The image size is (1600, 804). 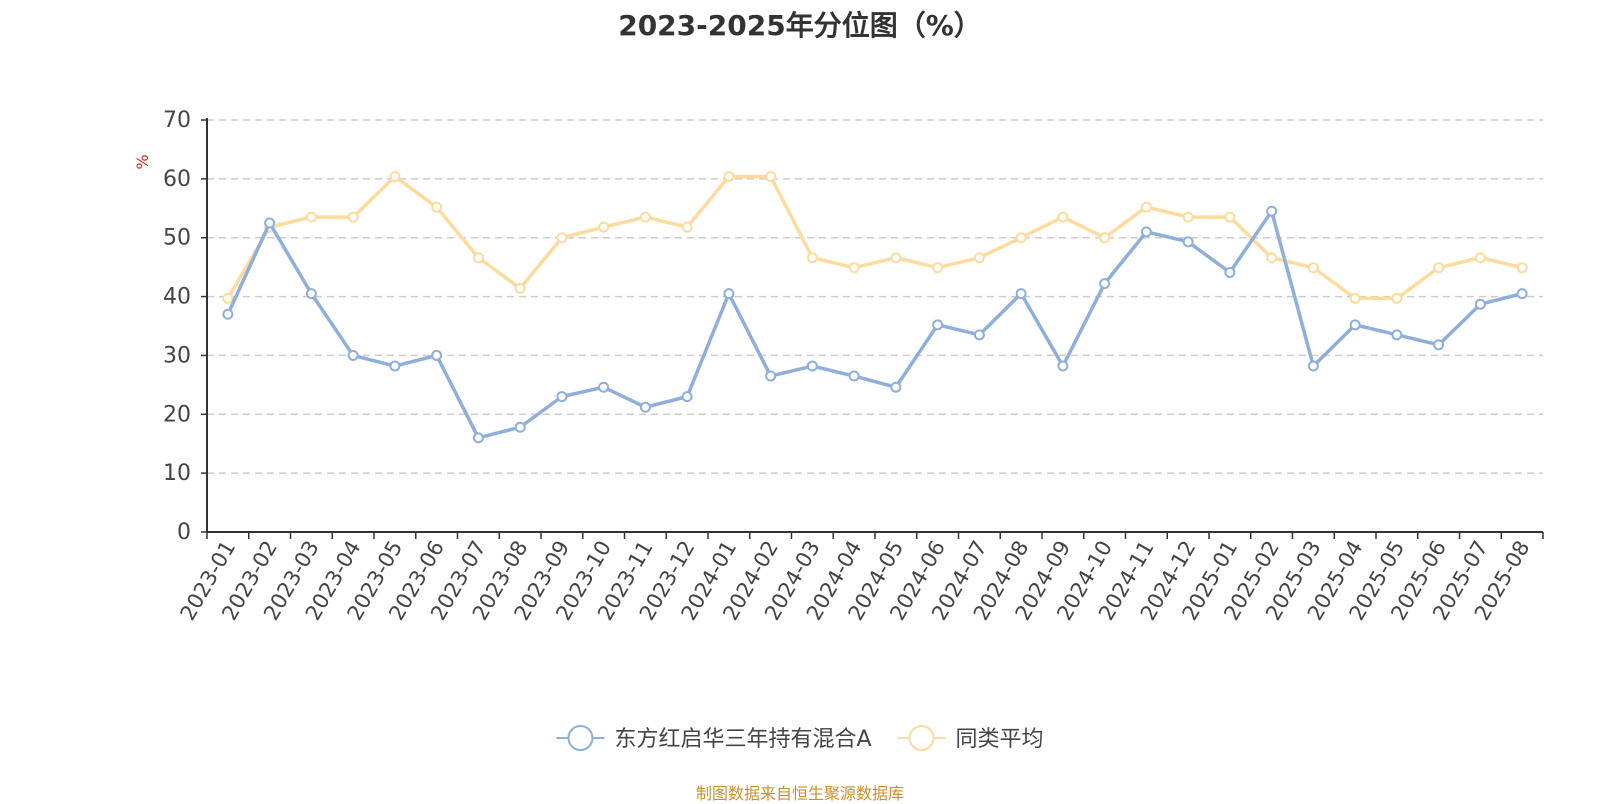 What do you see at coordinates (177, 179) in the screenshot?
I see `y-tick-label: 60` at bounding box center [177, 179].